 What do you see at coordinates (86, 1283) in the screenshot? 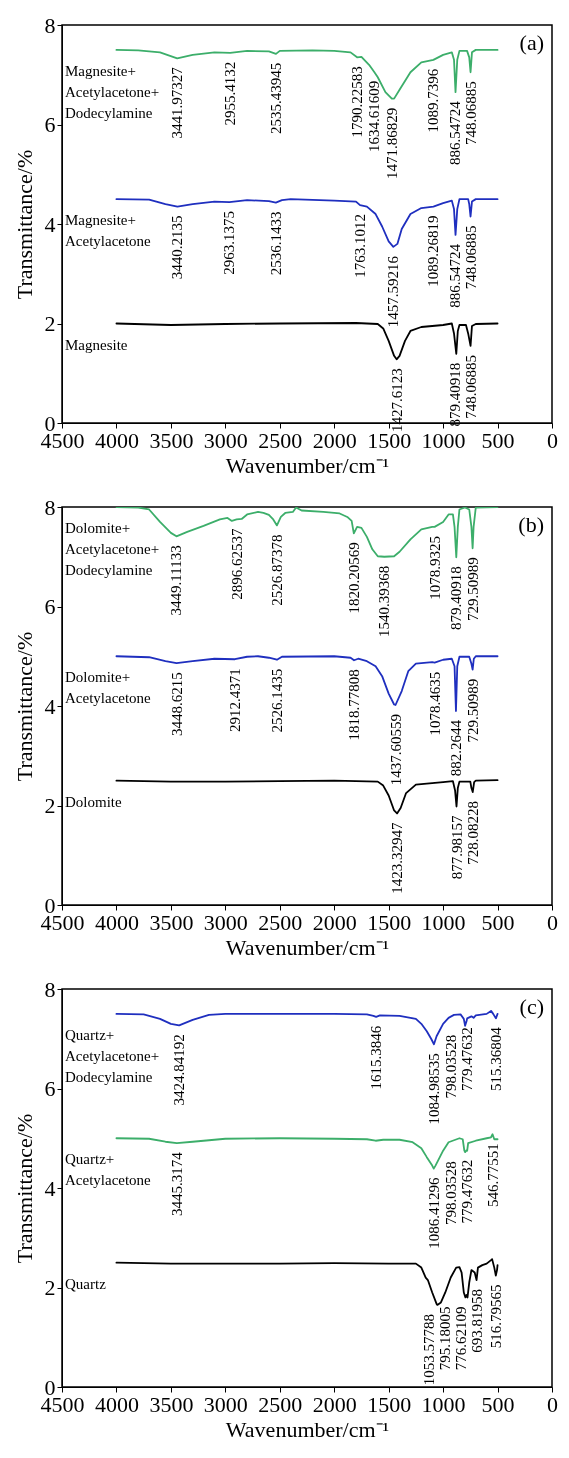
I see `series-label: Quartz` at bounding box center [86, 1283].